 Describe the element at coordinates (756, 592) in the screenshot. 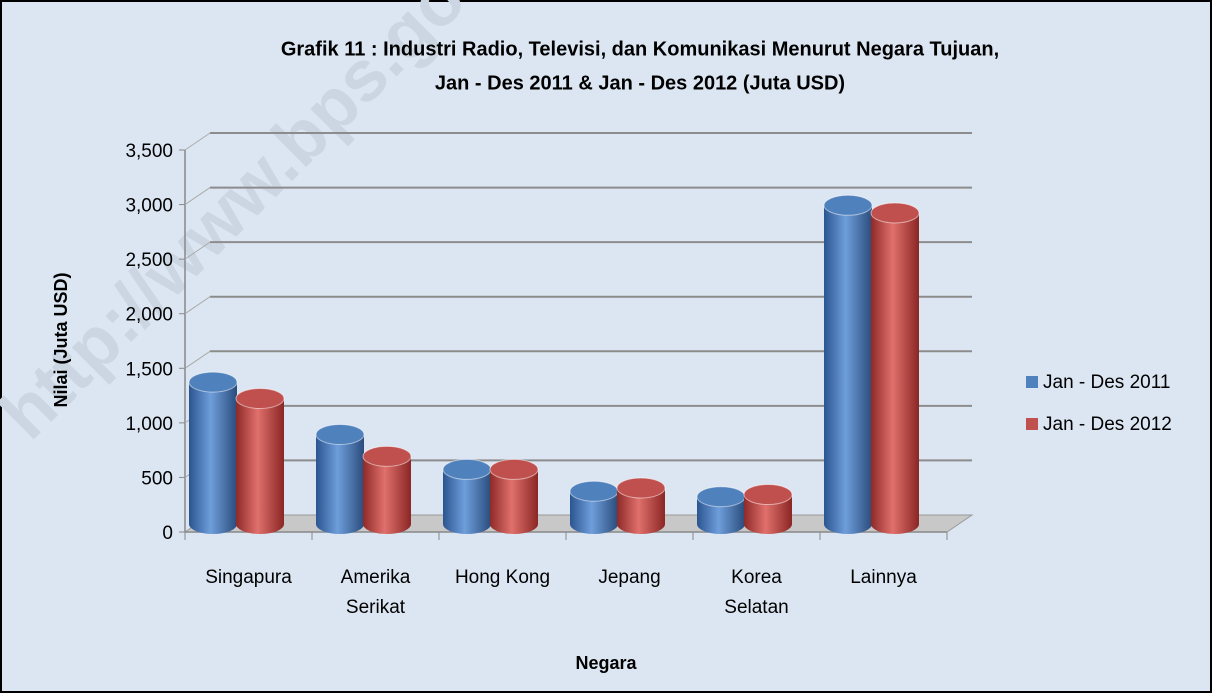

I see `x-tick-label: Korea Selatan` at that location.